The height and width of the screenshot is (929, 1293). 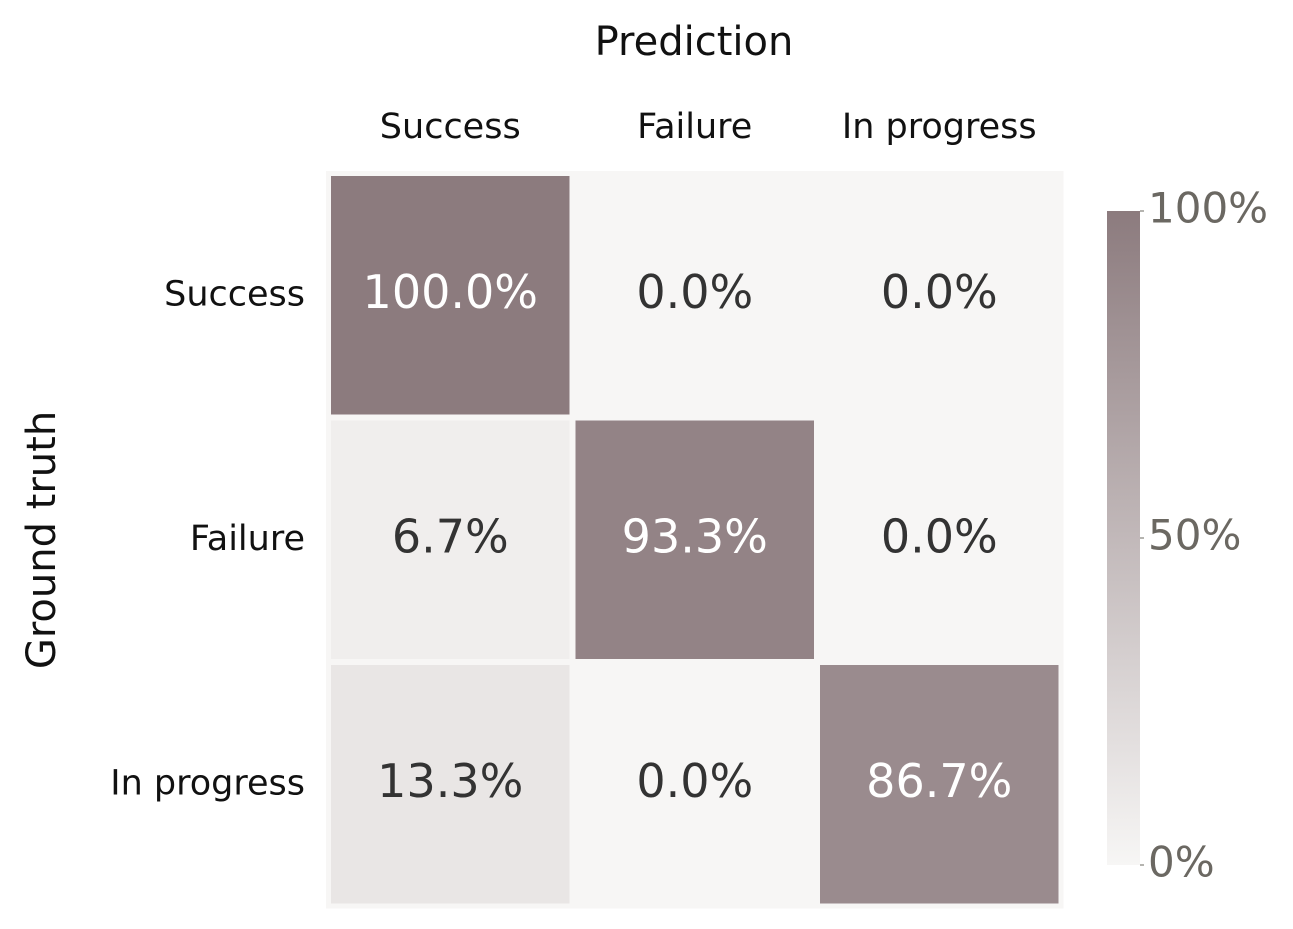 What do you see at coordinates (234, 294) in the screenshot?
I see `y-tick-label: Success` at bounding box center [234, 294].